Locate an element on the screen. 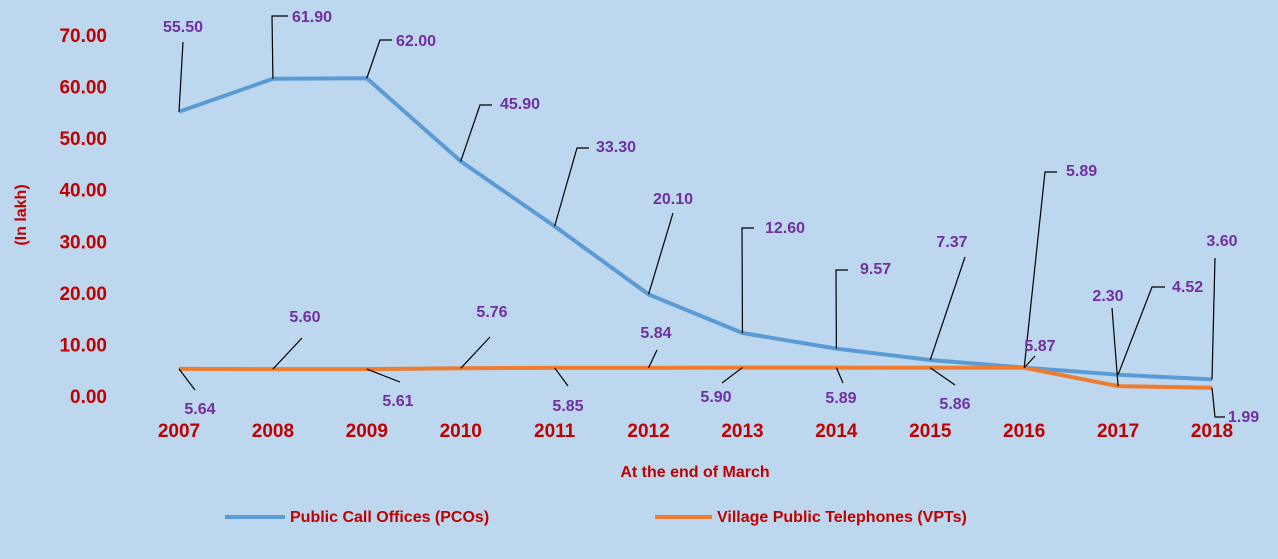 This screenshot has width=1278, height=559. x-tick-label: 2018 is located at coordinates (1212, 431).